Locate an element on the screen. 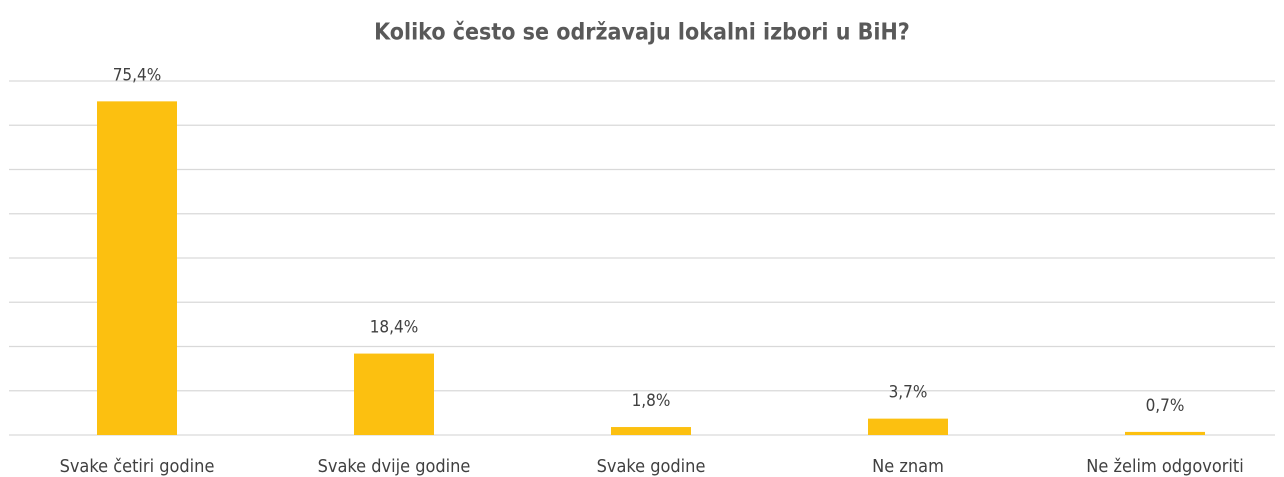  data-label: 0,7% is located at coordinates (1165, 406).